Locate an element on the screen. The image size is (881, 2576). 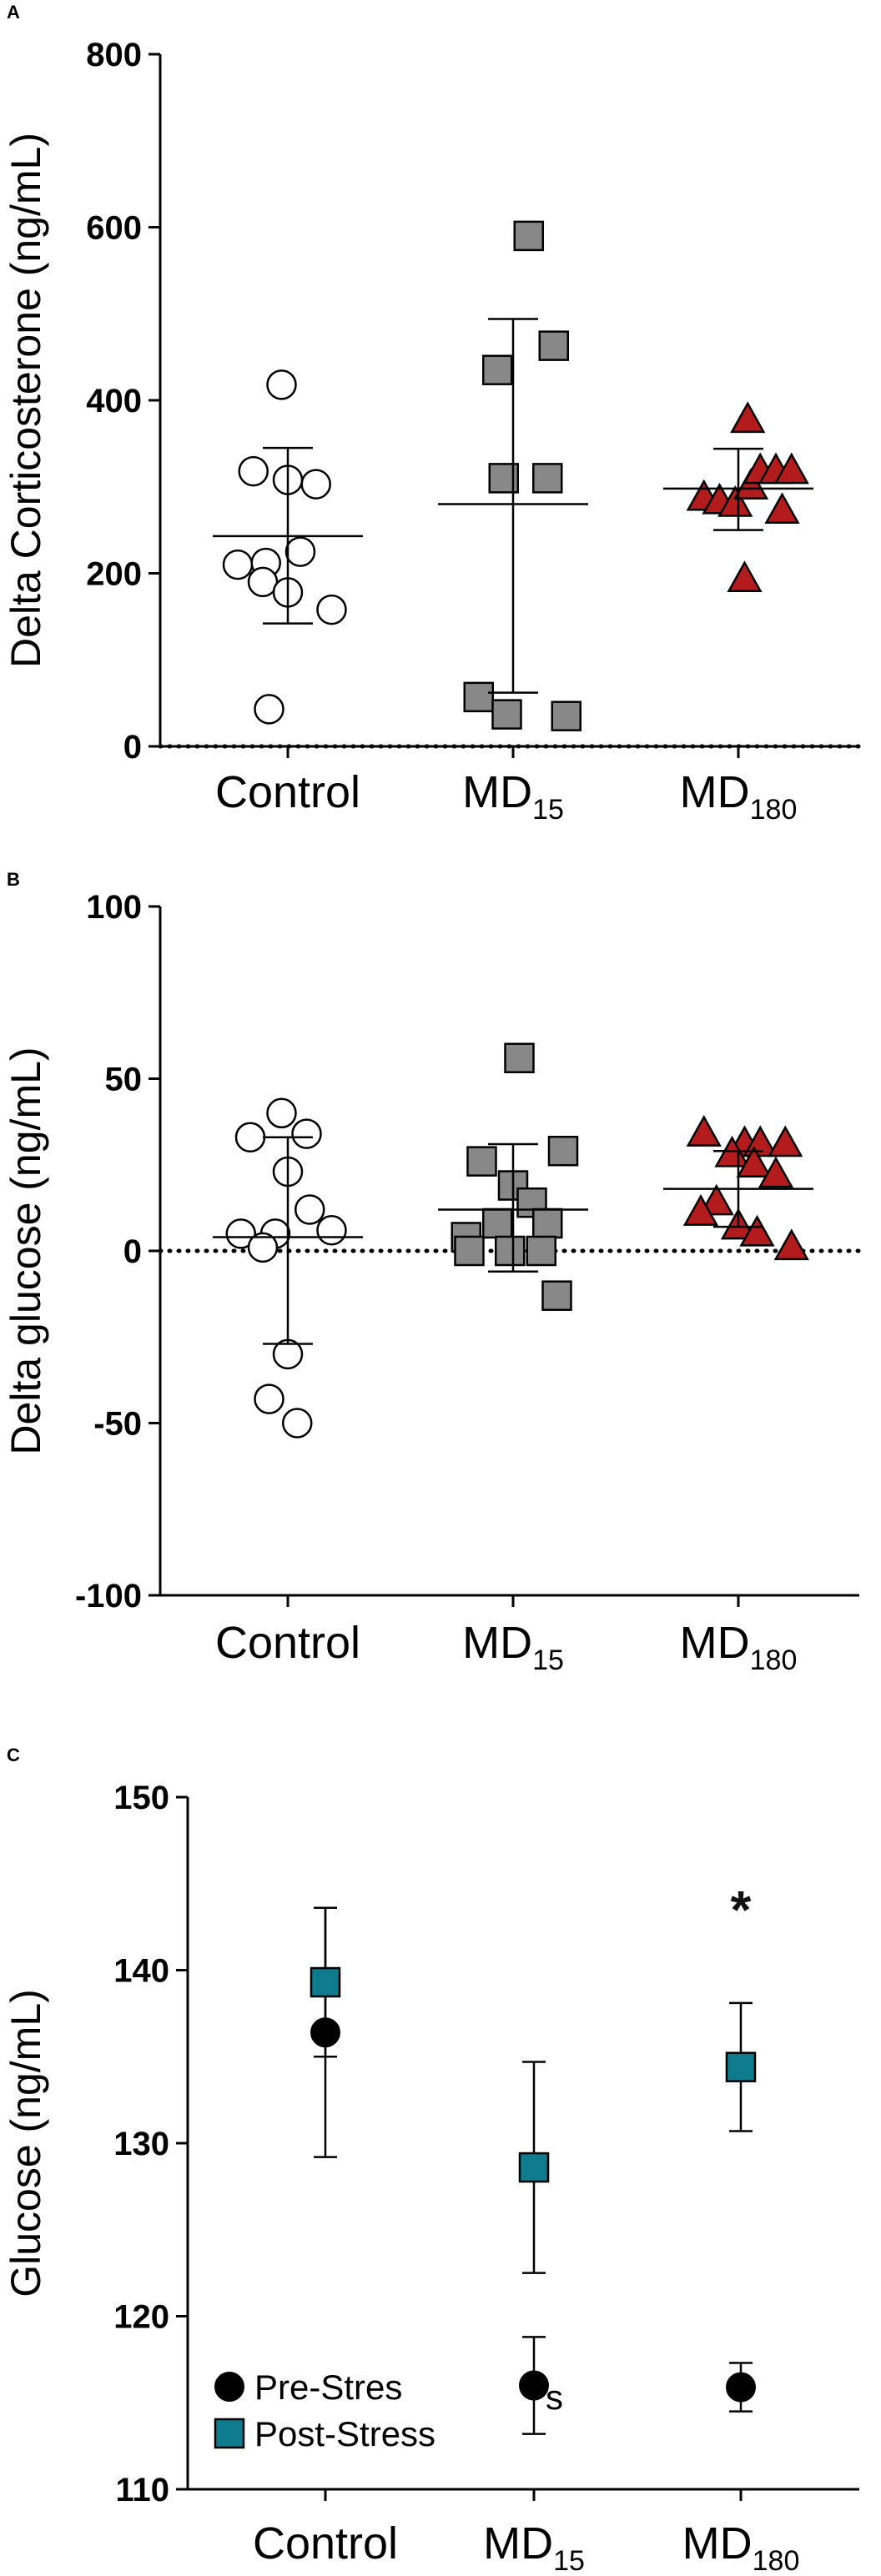
panel-b-y-tick-label: 0 is located at coordinates (132, 1251).